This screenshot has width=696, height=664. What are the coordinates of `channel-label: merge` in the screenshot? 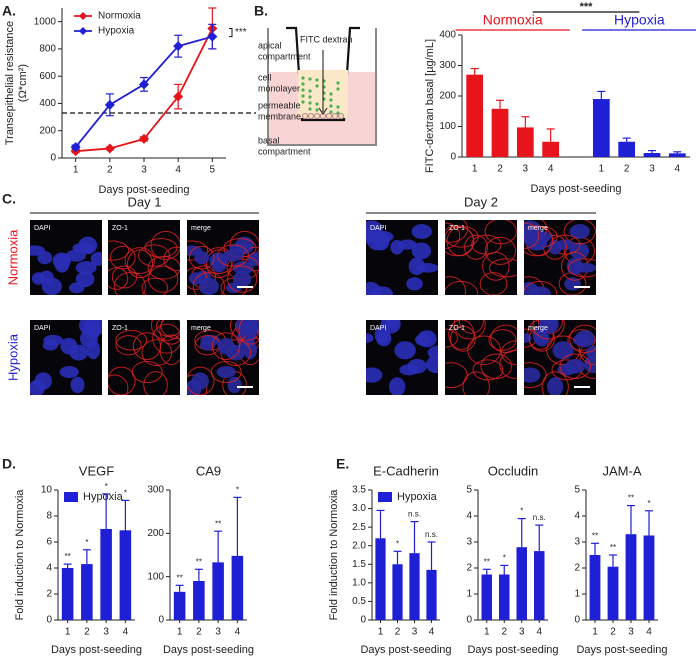 It's located at (201, 228).